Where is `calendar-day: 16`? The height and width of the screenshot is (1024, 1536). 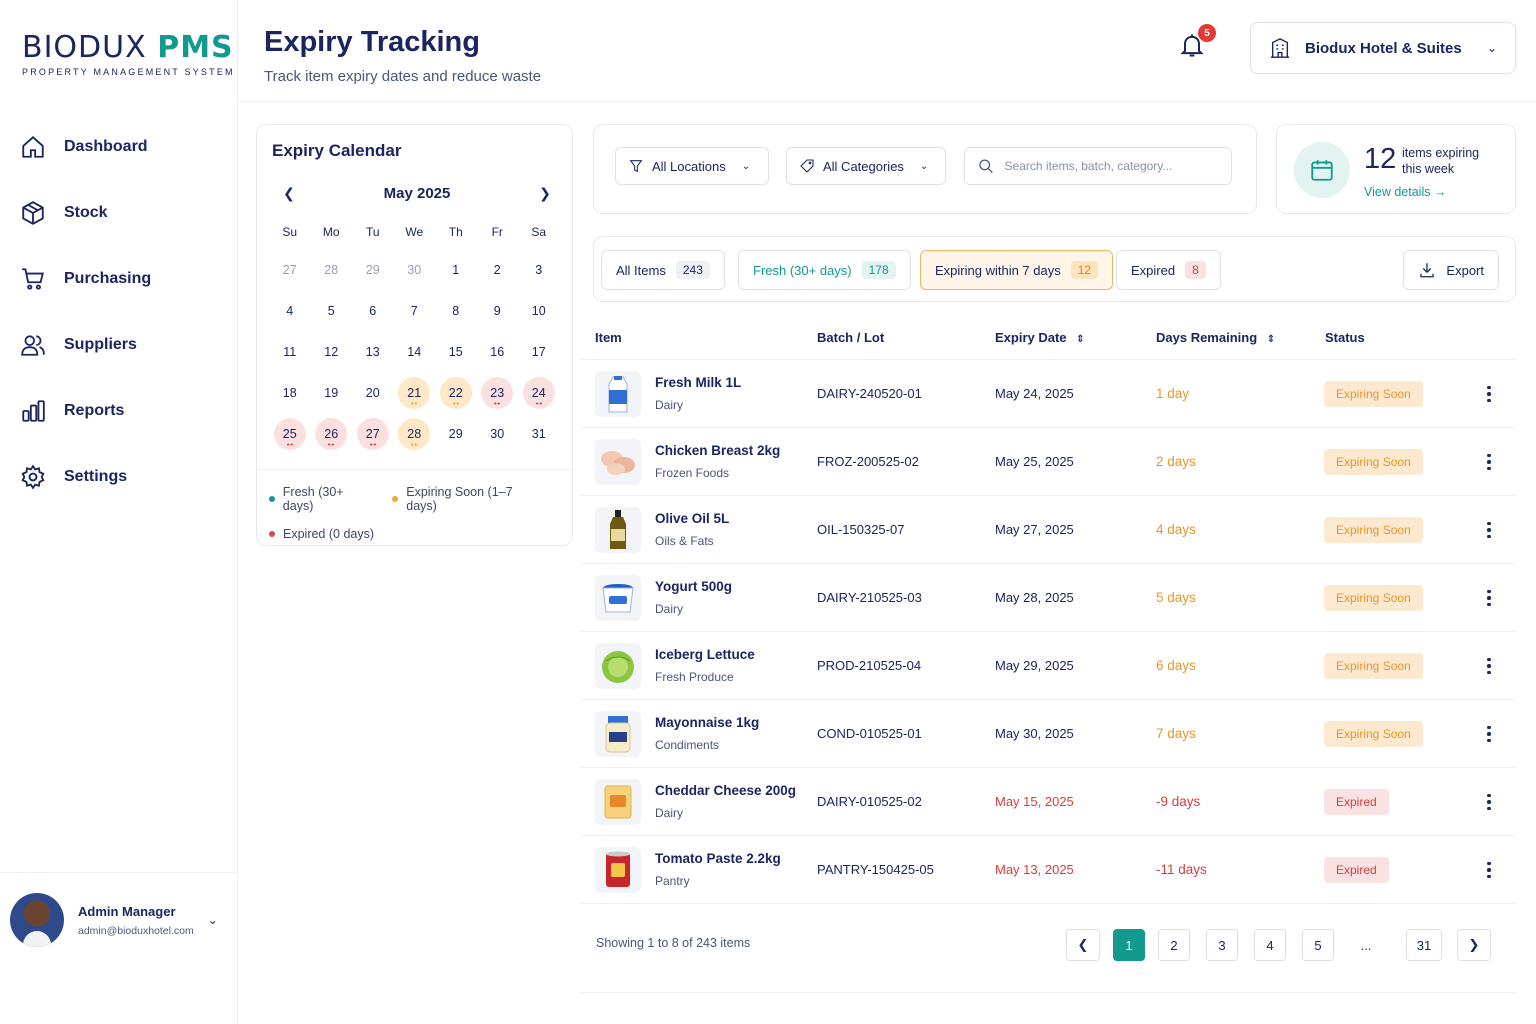 calendar-day: 16 is located at coordinates (498, 351).